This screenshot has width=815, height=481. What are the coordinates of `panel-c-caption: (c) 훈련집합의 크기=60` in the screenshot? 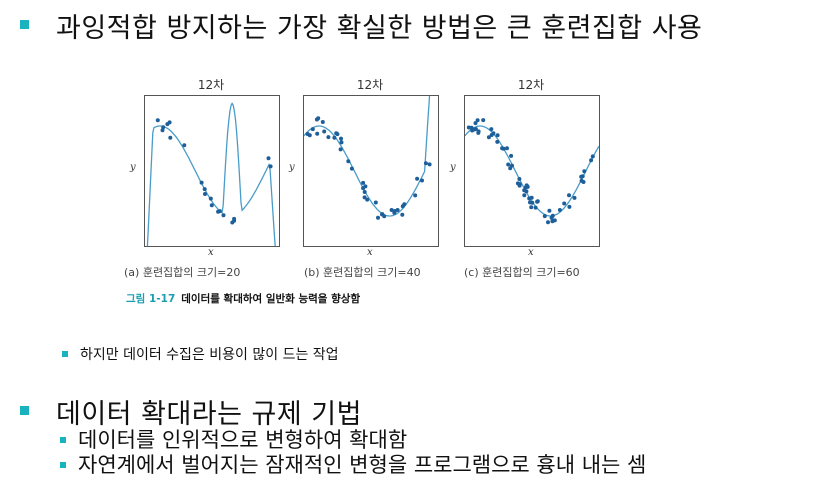 It's located at (522, 272).